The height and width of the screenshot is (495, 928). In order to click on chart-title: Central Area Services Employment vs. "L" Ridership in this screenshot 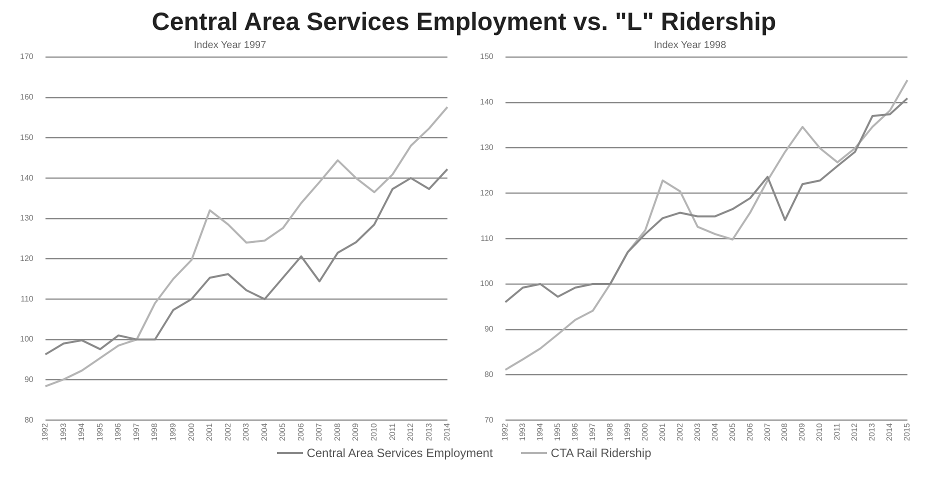, I will do `click(464, 22)`.